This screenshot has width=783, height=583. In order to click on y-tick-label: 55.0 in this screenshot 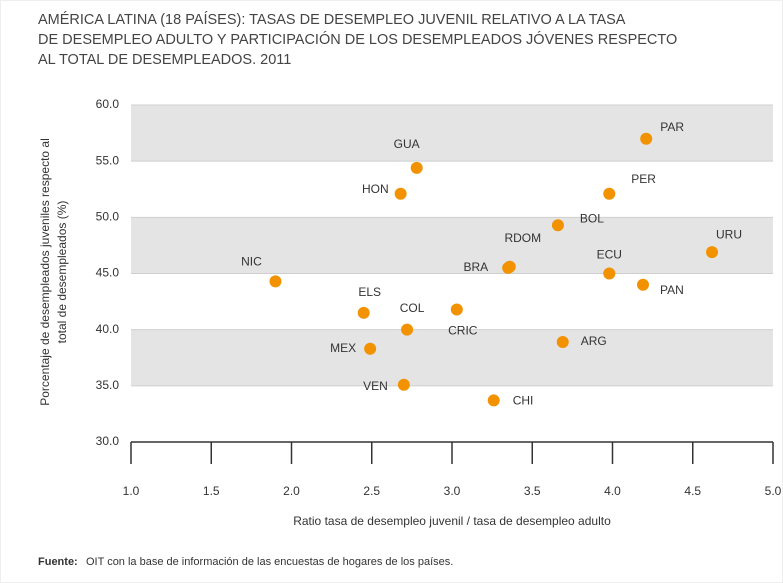, I will do `click(108, 160)`.